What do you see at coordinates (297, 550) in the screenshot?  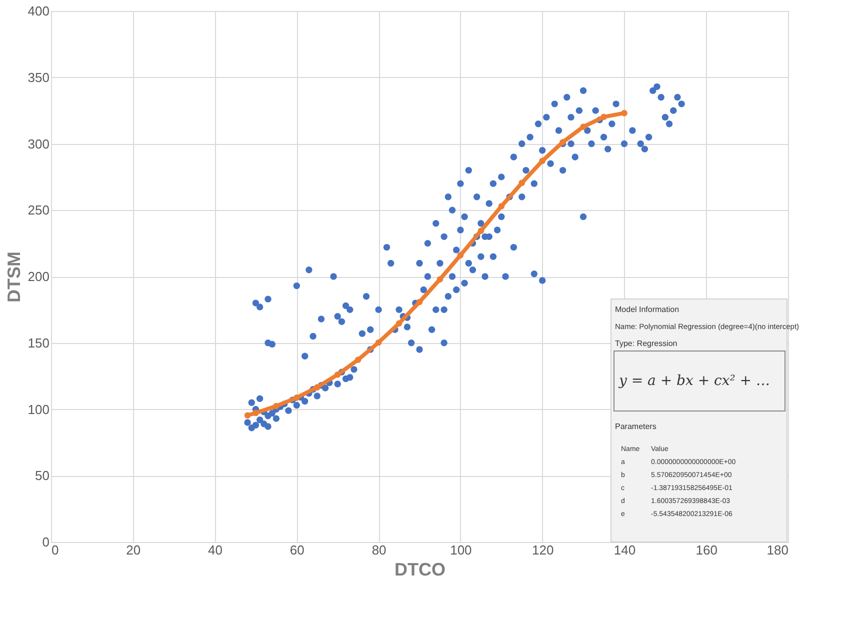 I see `x-tick-label: 60` at bounding box center [297, 550].